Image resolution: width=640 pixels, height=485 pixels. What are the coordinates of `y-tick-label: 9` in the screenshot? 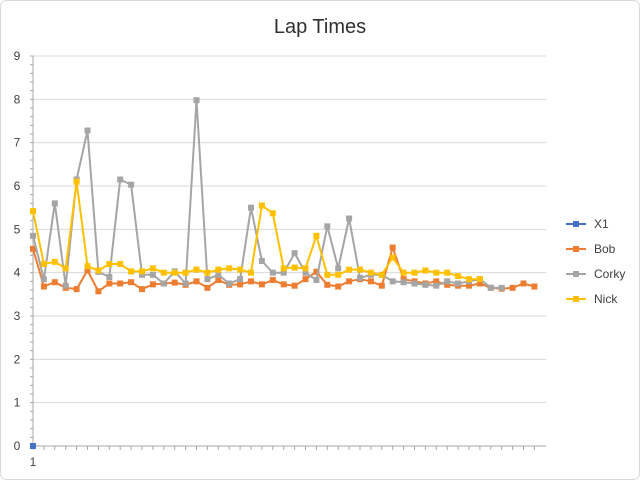 It's located at (17, 56).